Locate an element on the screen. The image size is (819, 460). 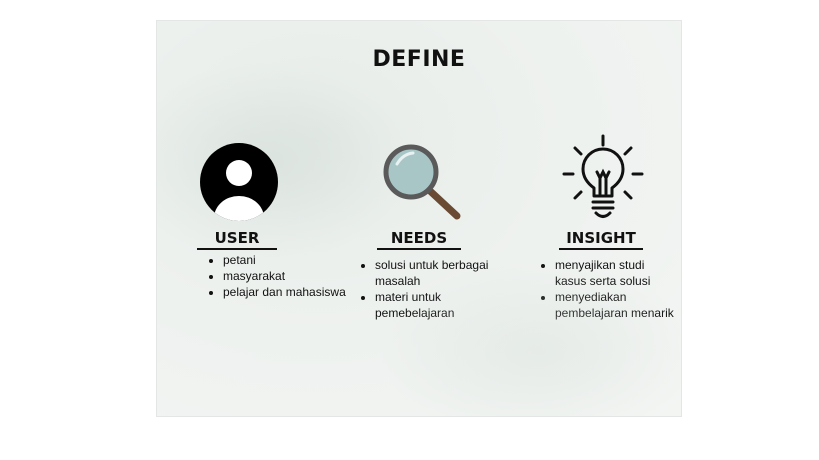
list-item: menyediakan pembelajaran menarik is located at coordinates (615, 305).